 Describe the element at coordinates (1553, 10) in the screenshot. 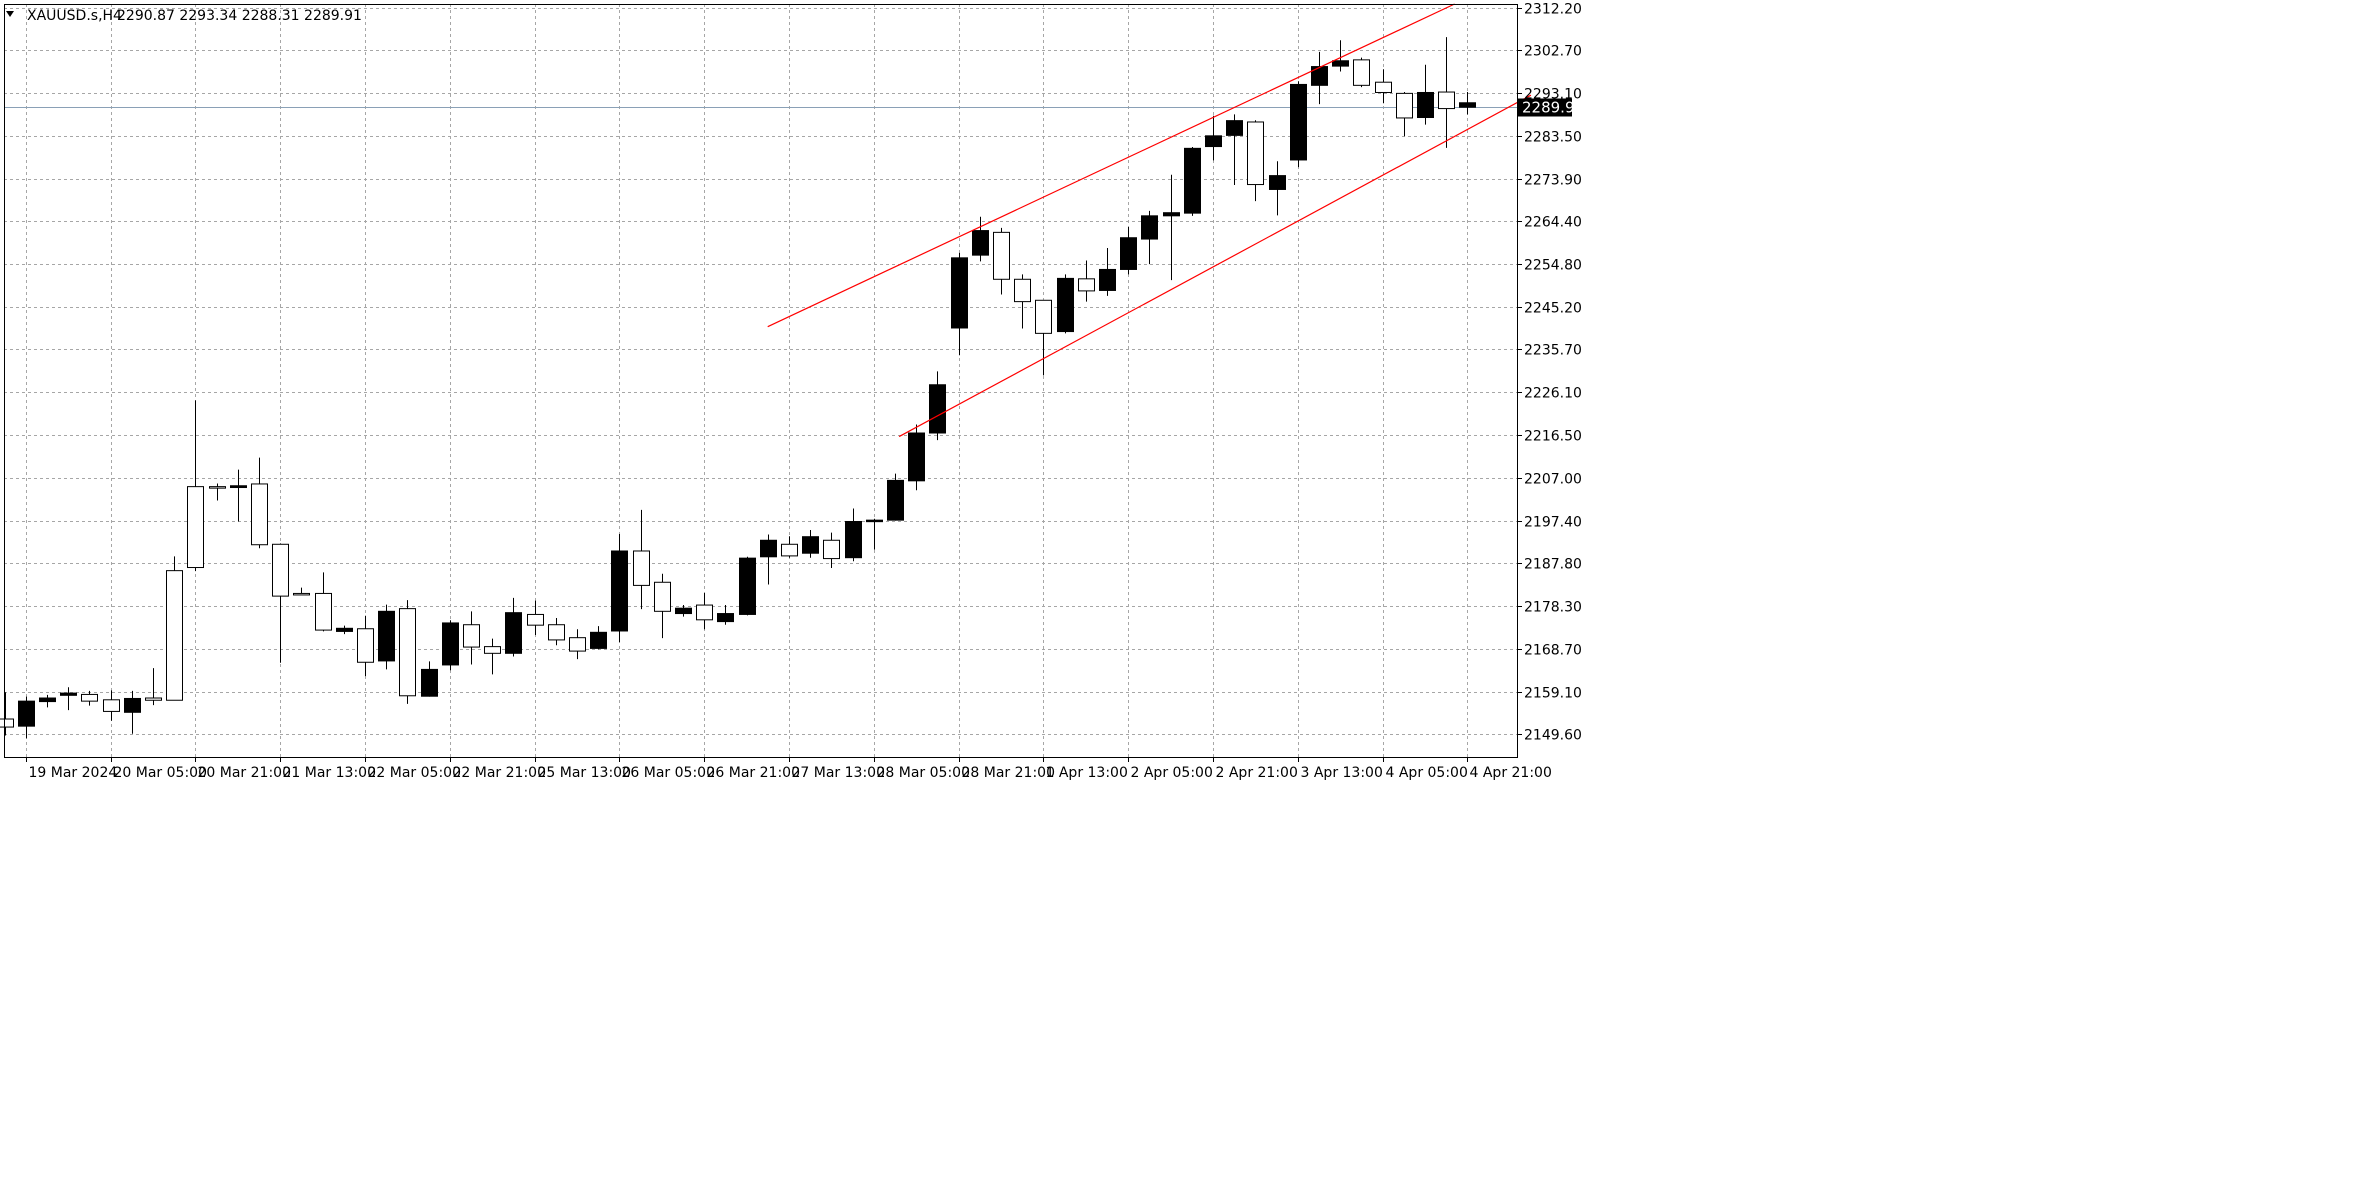

I see `y-tick-label: 2312.20` at that location.